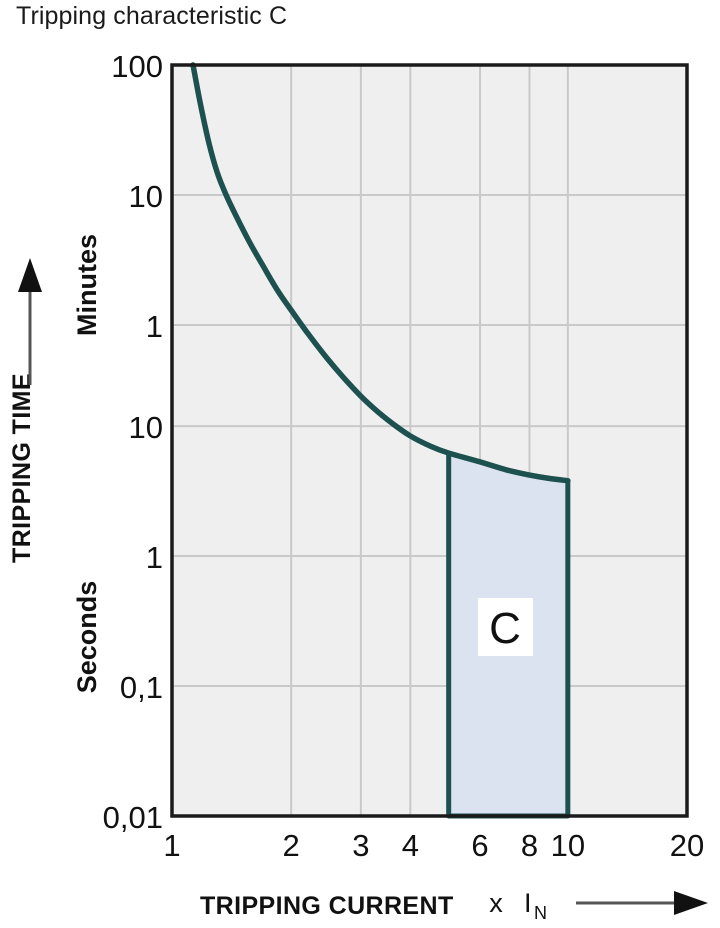 This screenshot has width=720, height=928. Describe the element at coordinates (410, 845) in the screenshot. I see `x-tick-label: 4` at that location.